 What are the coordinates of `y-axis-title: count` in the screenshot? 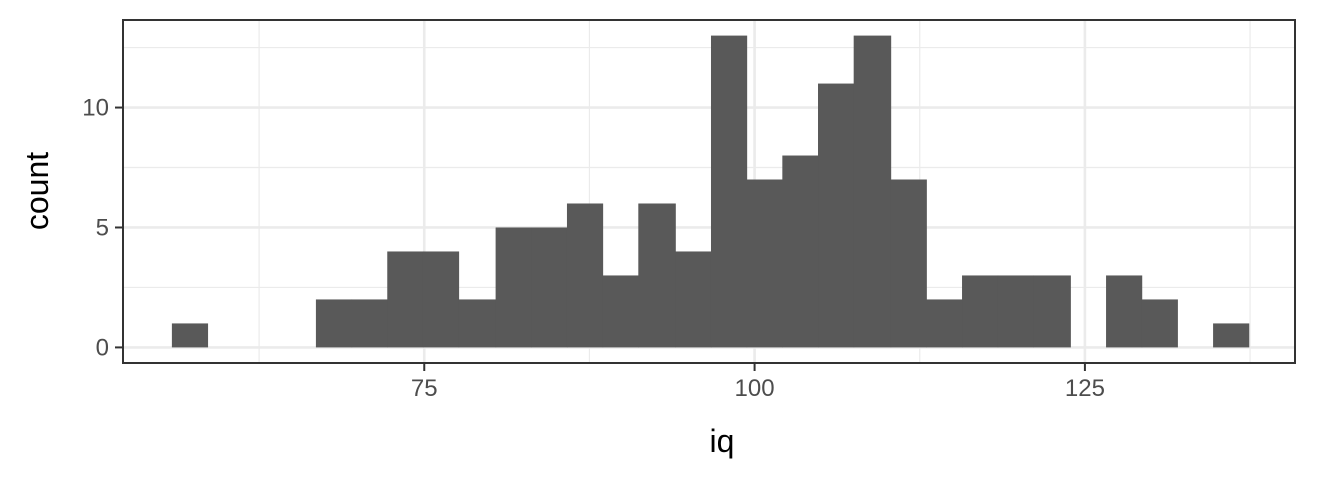 It's located at (37, 191).